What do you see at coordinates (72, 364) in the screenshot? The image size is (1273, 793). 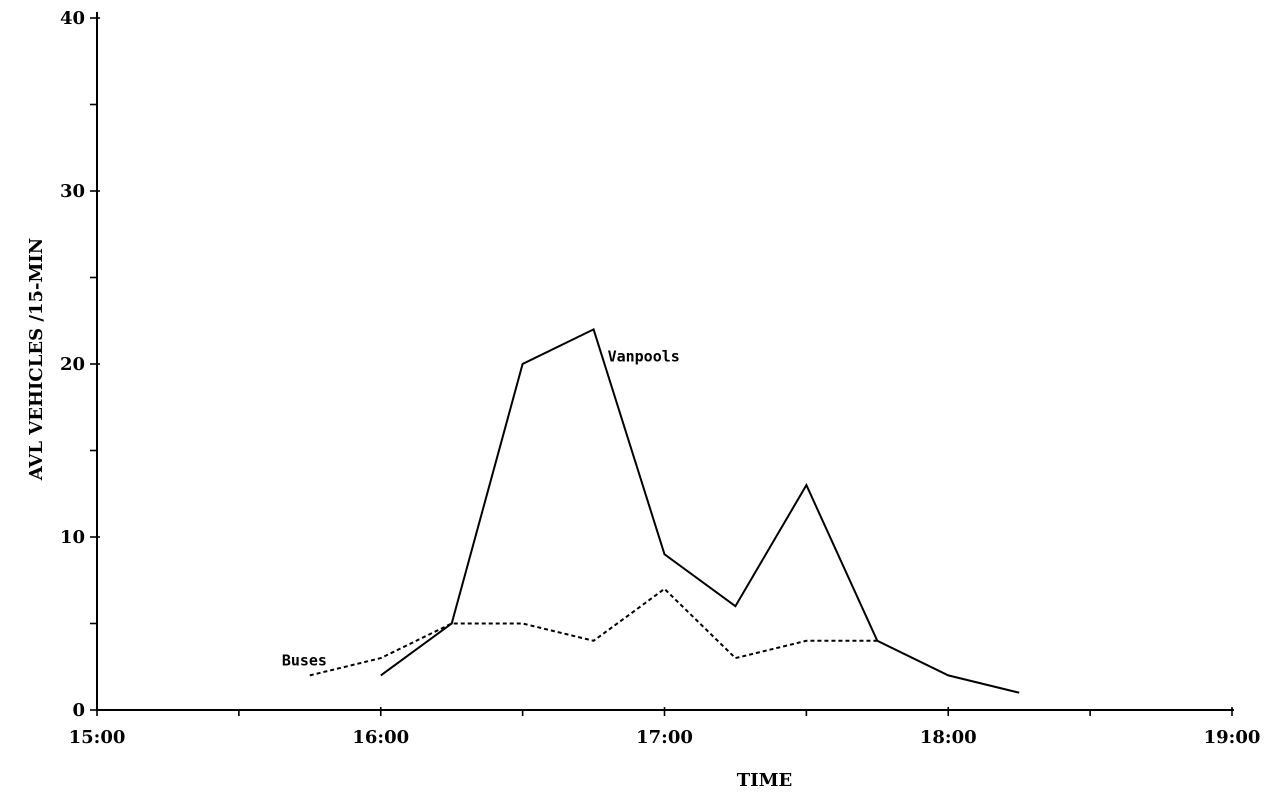 I see `y-tick-label: 20` at bounding box center [72, 364].